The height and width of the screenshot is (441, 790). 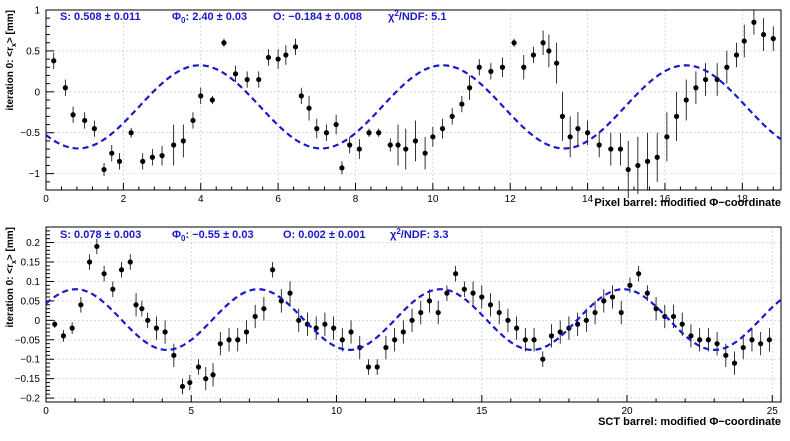 I want to click on x-tick-label: 18, so click(x=743, y=199).